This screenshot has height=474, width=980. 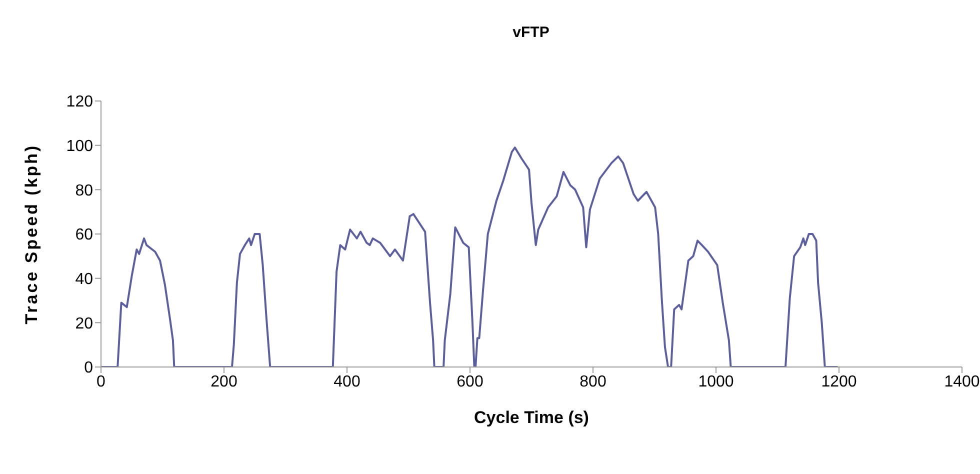 What do you see at coordinates (531, 32) in the screenshot?
I see `chart-title: vFTP` at bounding box center [531, 32].